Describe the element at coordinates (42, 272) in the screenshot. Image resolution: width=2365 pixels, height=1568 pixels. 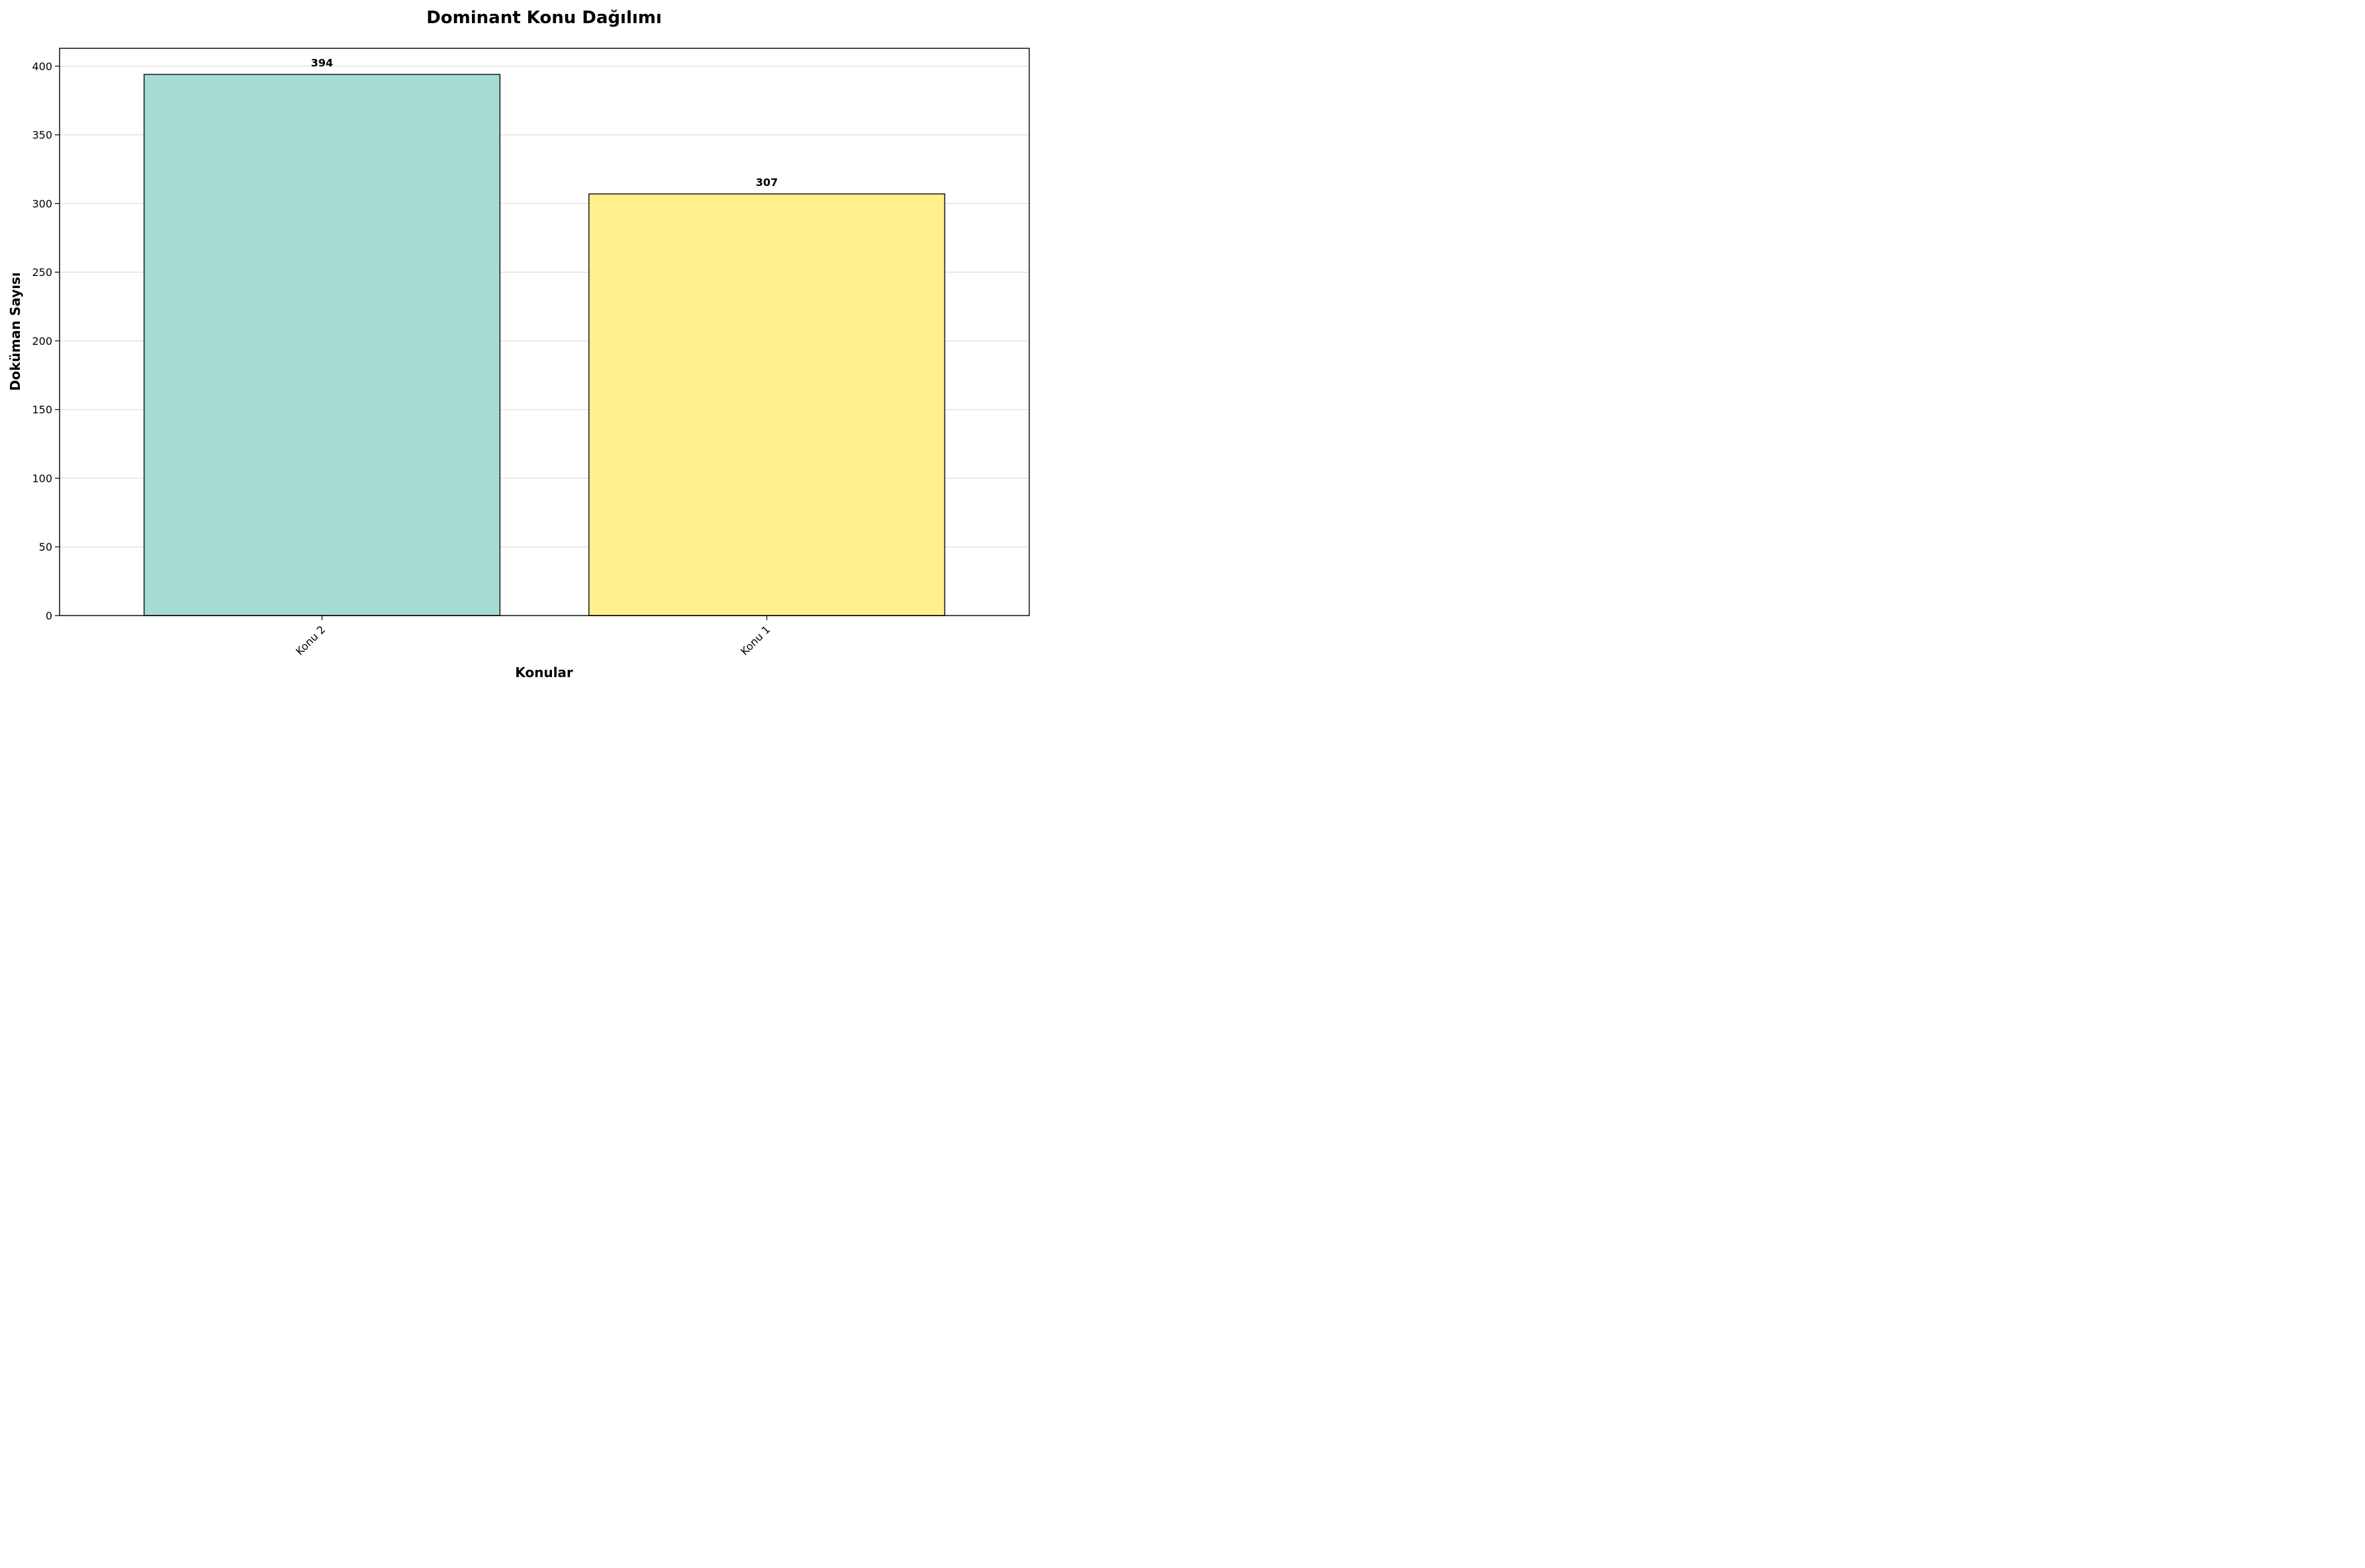
I see `y-tick-label: 250` at that location.